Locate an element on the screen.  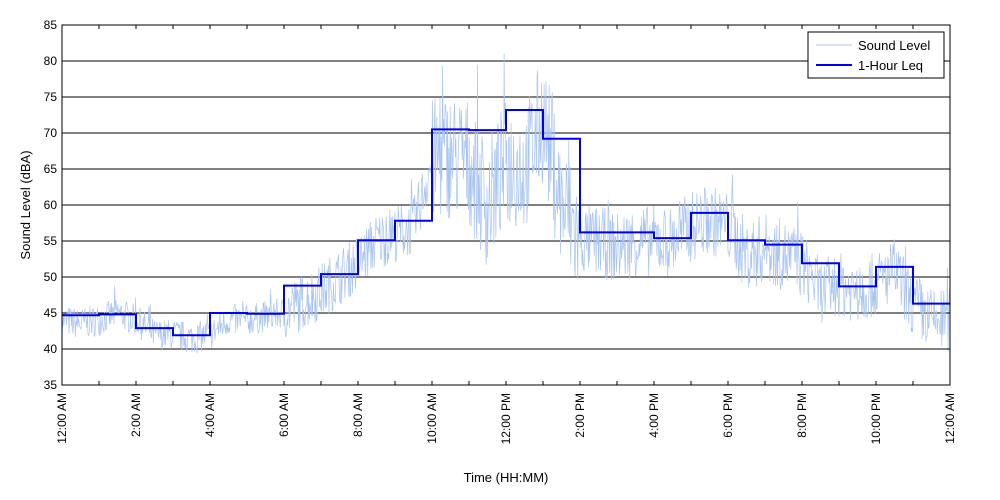
x-tick-label: 12:00 PM is located at coordinates (506, 418).